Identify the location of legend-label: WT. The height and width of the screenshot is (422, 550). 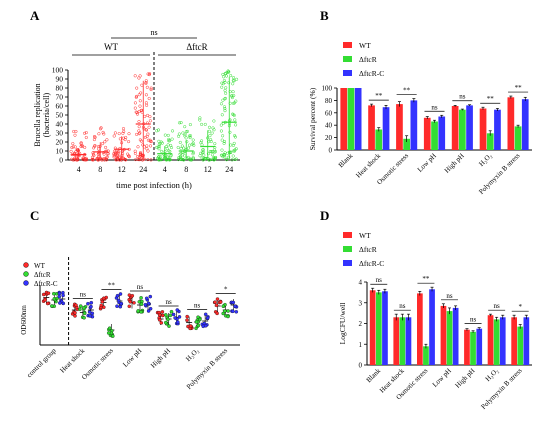
(365, 235).